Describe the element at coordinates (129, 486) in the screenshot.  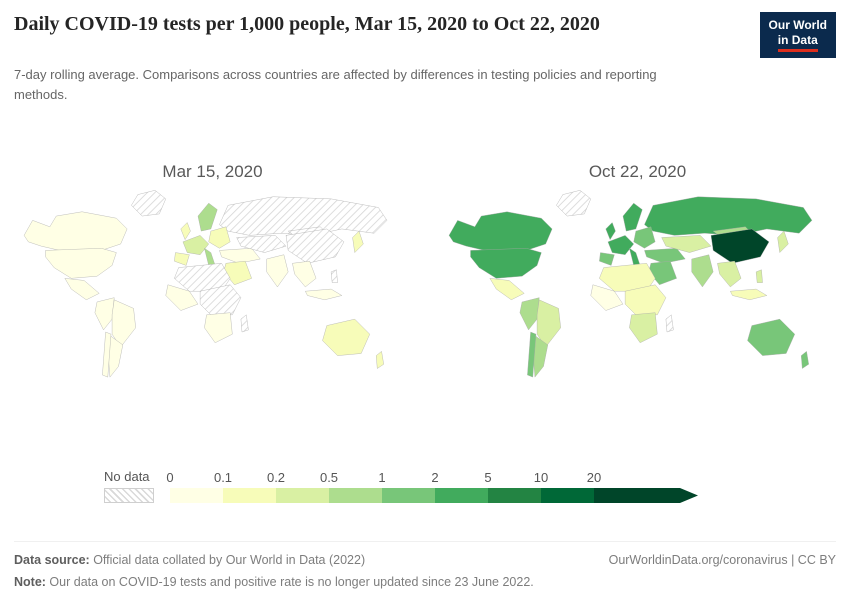
I see `legend-no-data: No data` at that location.